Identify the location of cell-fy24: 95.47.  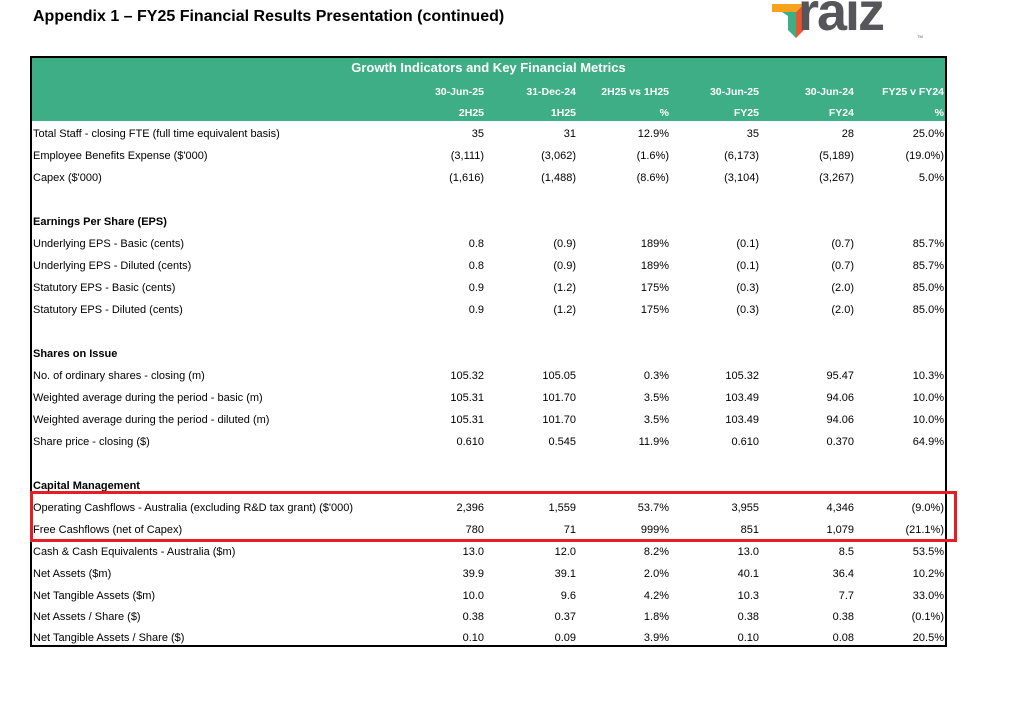
(840, 376).